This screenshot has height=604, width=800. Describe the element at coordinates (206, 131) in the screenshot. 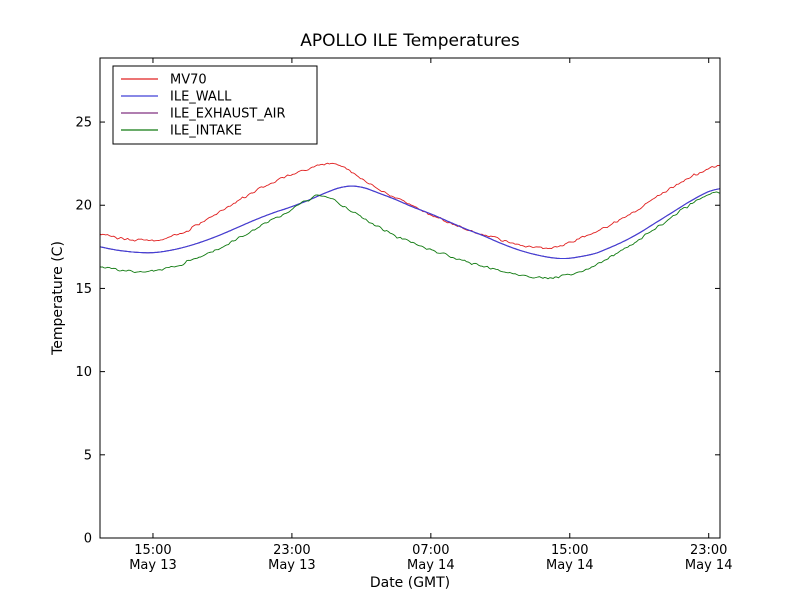

I see `legend-label: ILE_INTAKE` at that location.